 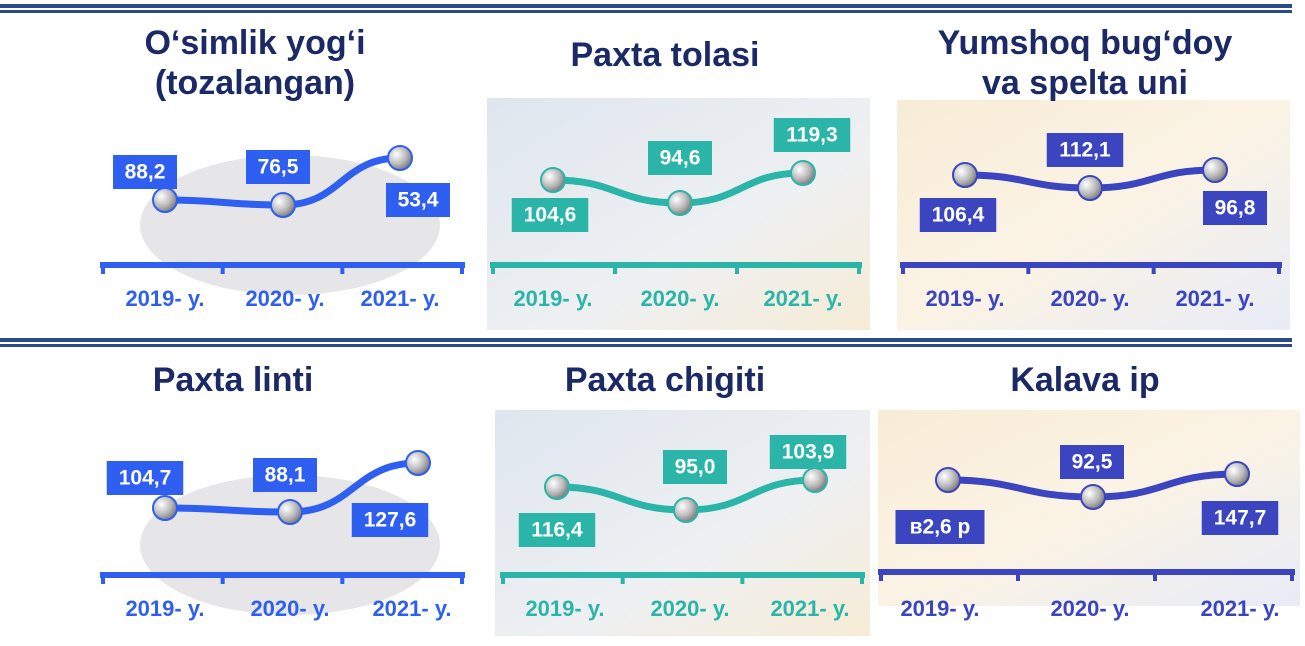 I want to click on value-label: 116,4, so click(x=557, y=530).